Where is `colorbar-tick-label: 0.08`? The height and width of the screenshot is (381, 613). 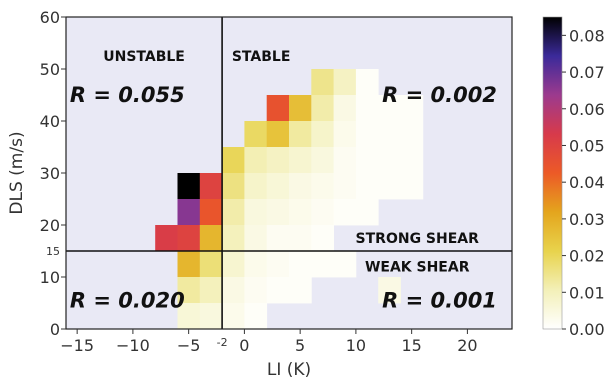
colorbar-tick-label: 0.08 is located at coordinates (587, 35).